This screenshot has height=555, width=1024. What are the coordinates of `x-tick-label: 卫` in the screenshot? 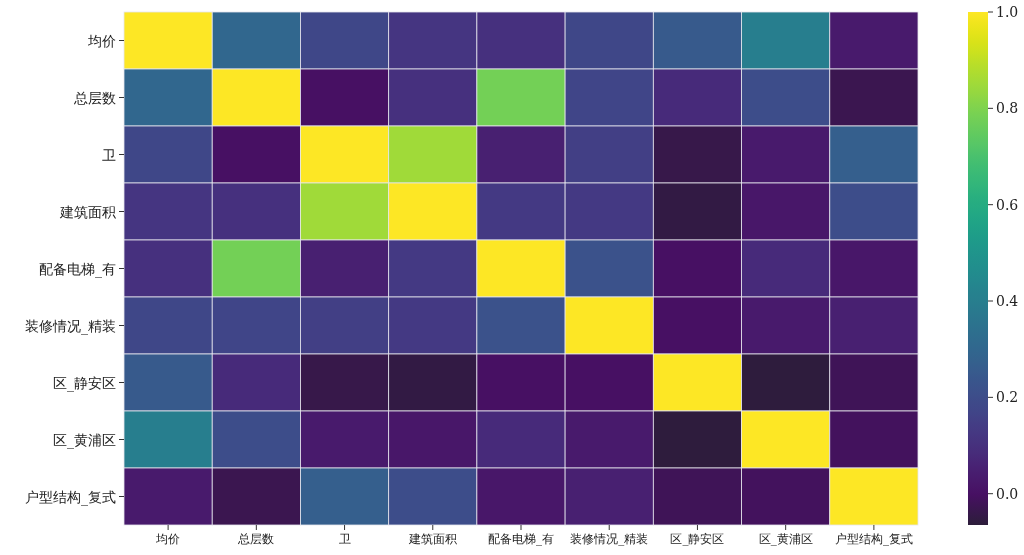 It's located at (344, 539).